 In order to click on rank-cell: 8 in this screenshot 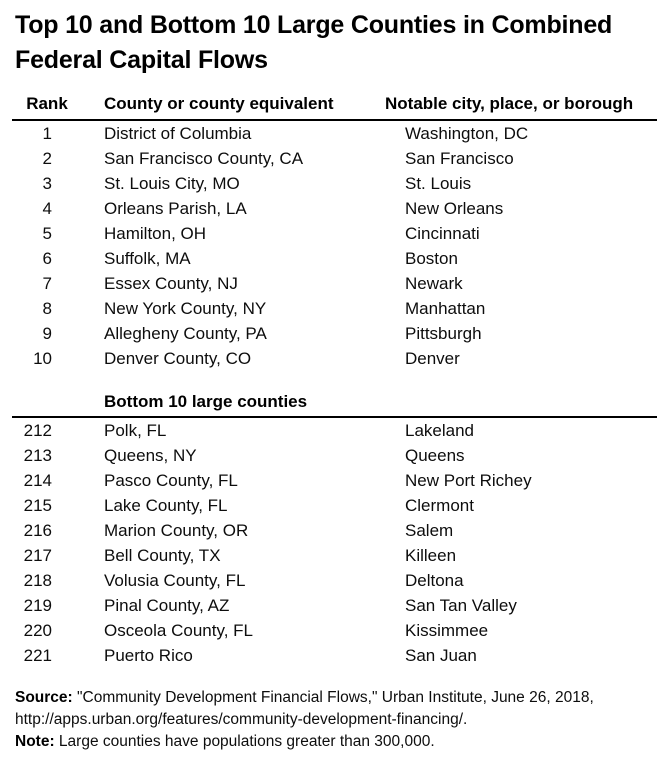, I will do `click(47, 308)`.